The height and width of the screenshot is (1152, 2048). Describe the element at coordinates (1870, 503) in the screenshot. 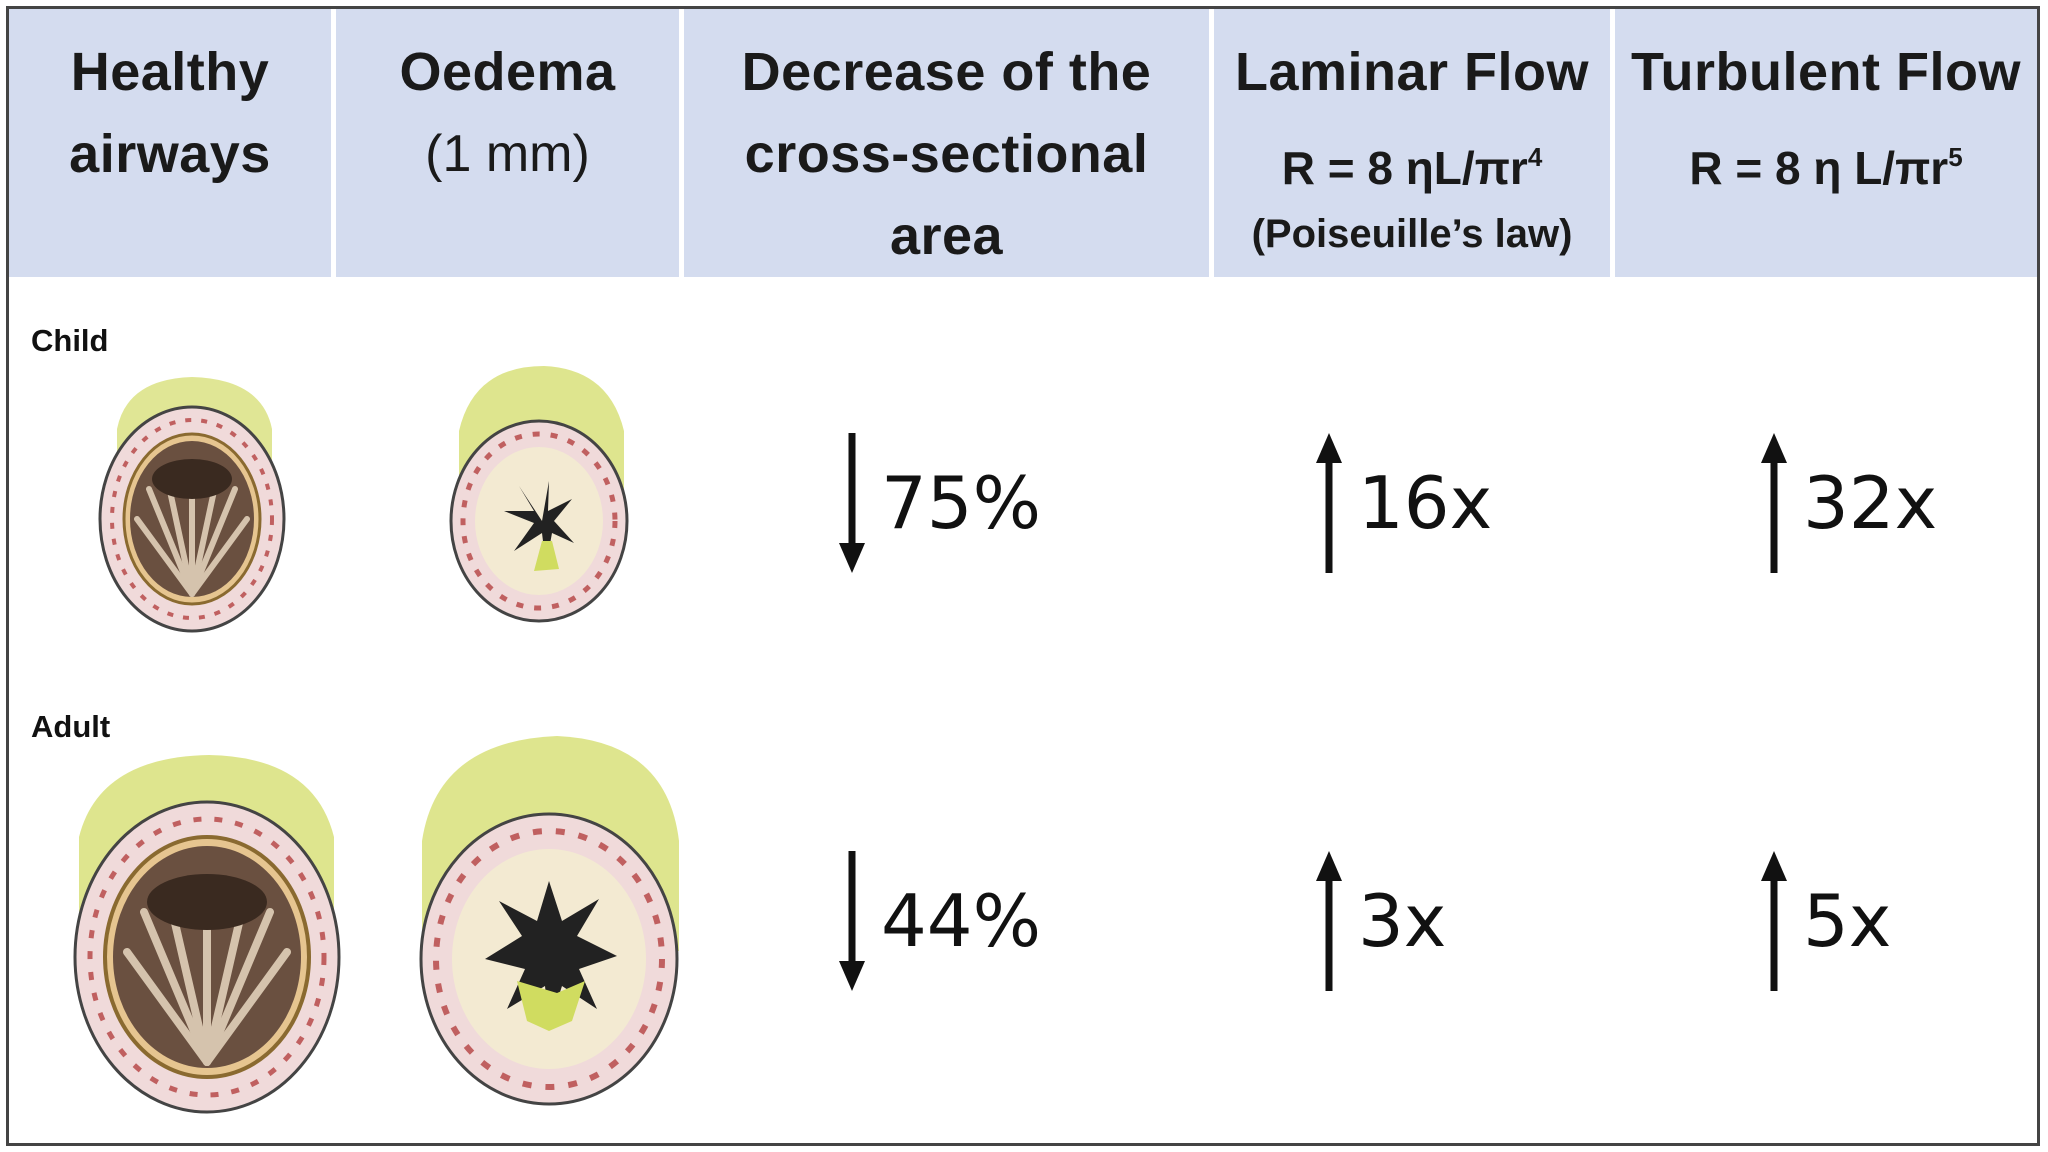

I see `child-turbulent-text: 32x` at that location.